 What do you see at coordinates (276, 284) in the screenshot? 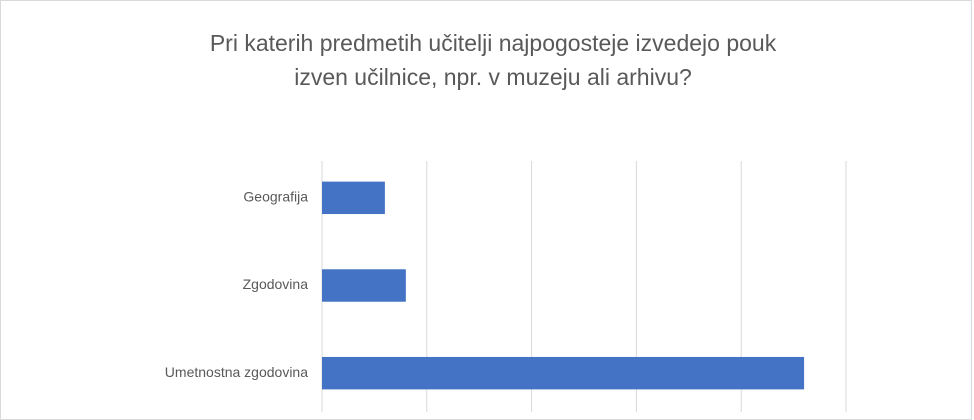
I see `y-tick-label: Zgodovina` at bounding box center [276, 284].